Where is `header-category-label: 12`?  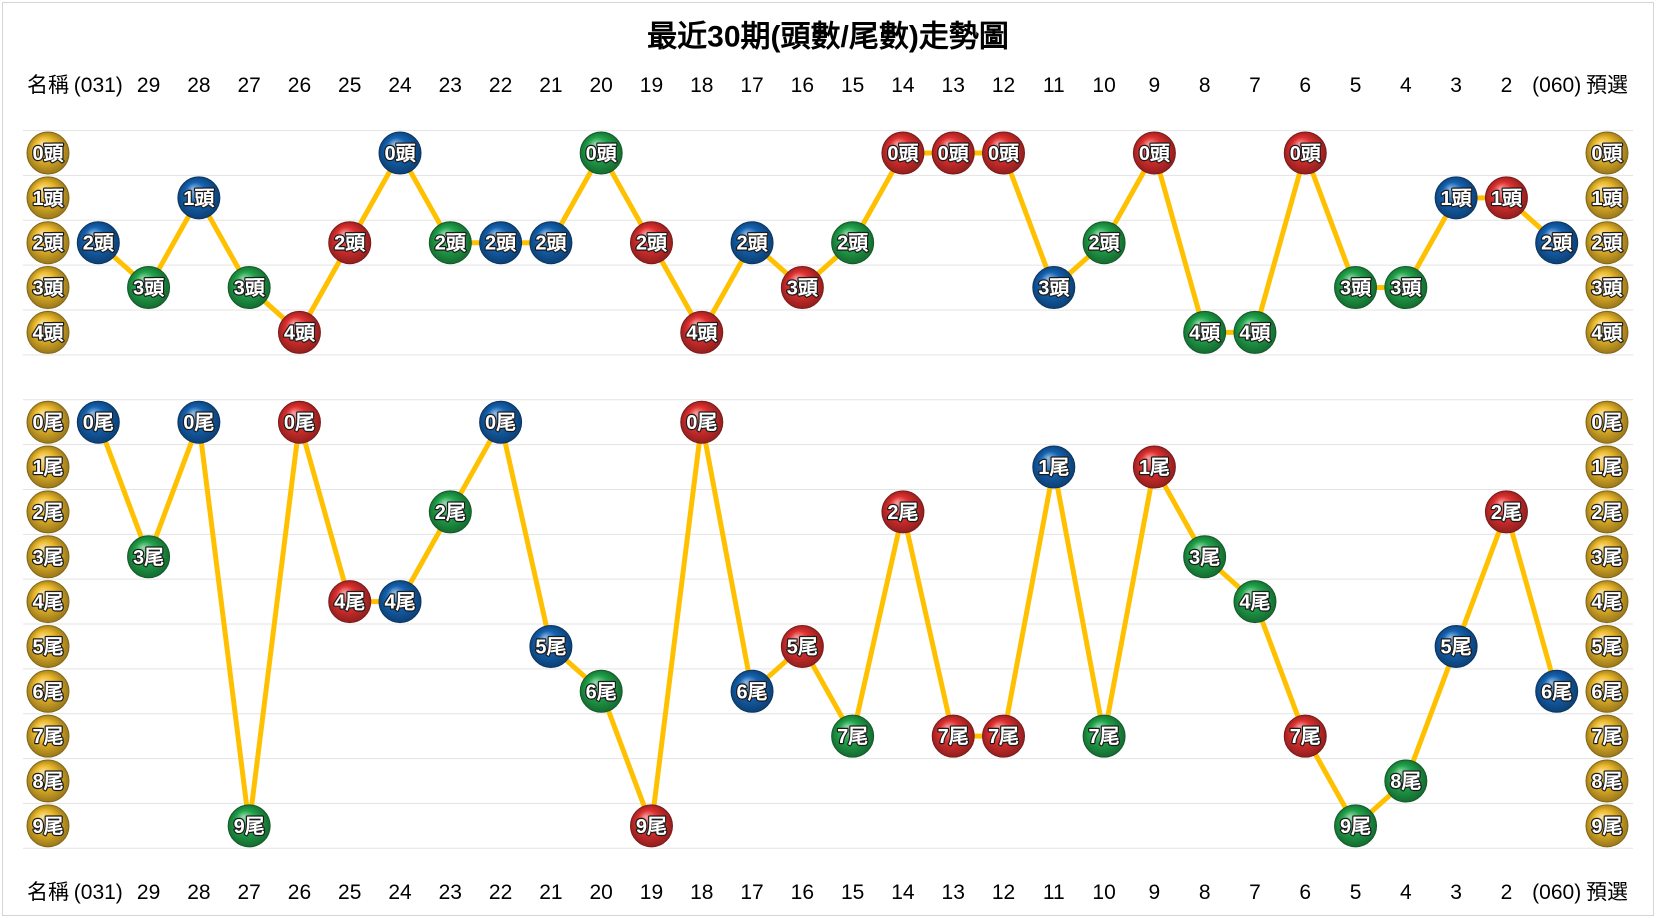
header-category-label: 12 is located at coordinates (1003, 85).